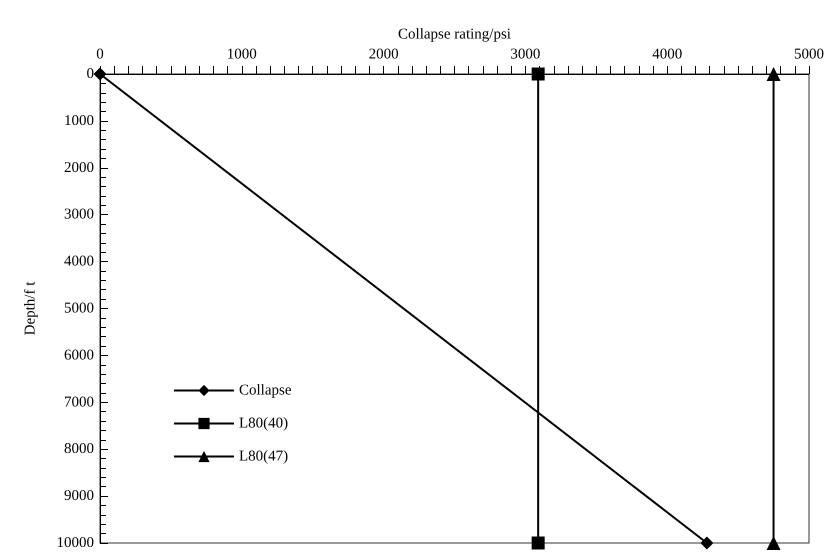 This screenshot has width=838, height=559. What do you see at coordinates (90, 74) in the screenshot?
I see `y-tick-label: 0` at bounding box center [90, 74].